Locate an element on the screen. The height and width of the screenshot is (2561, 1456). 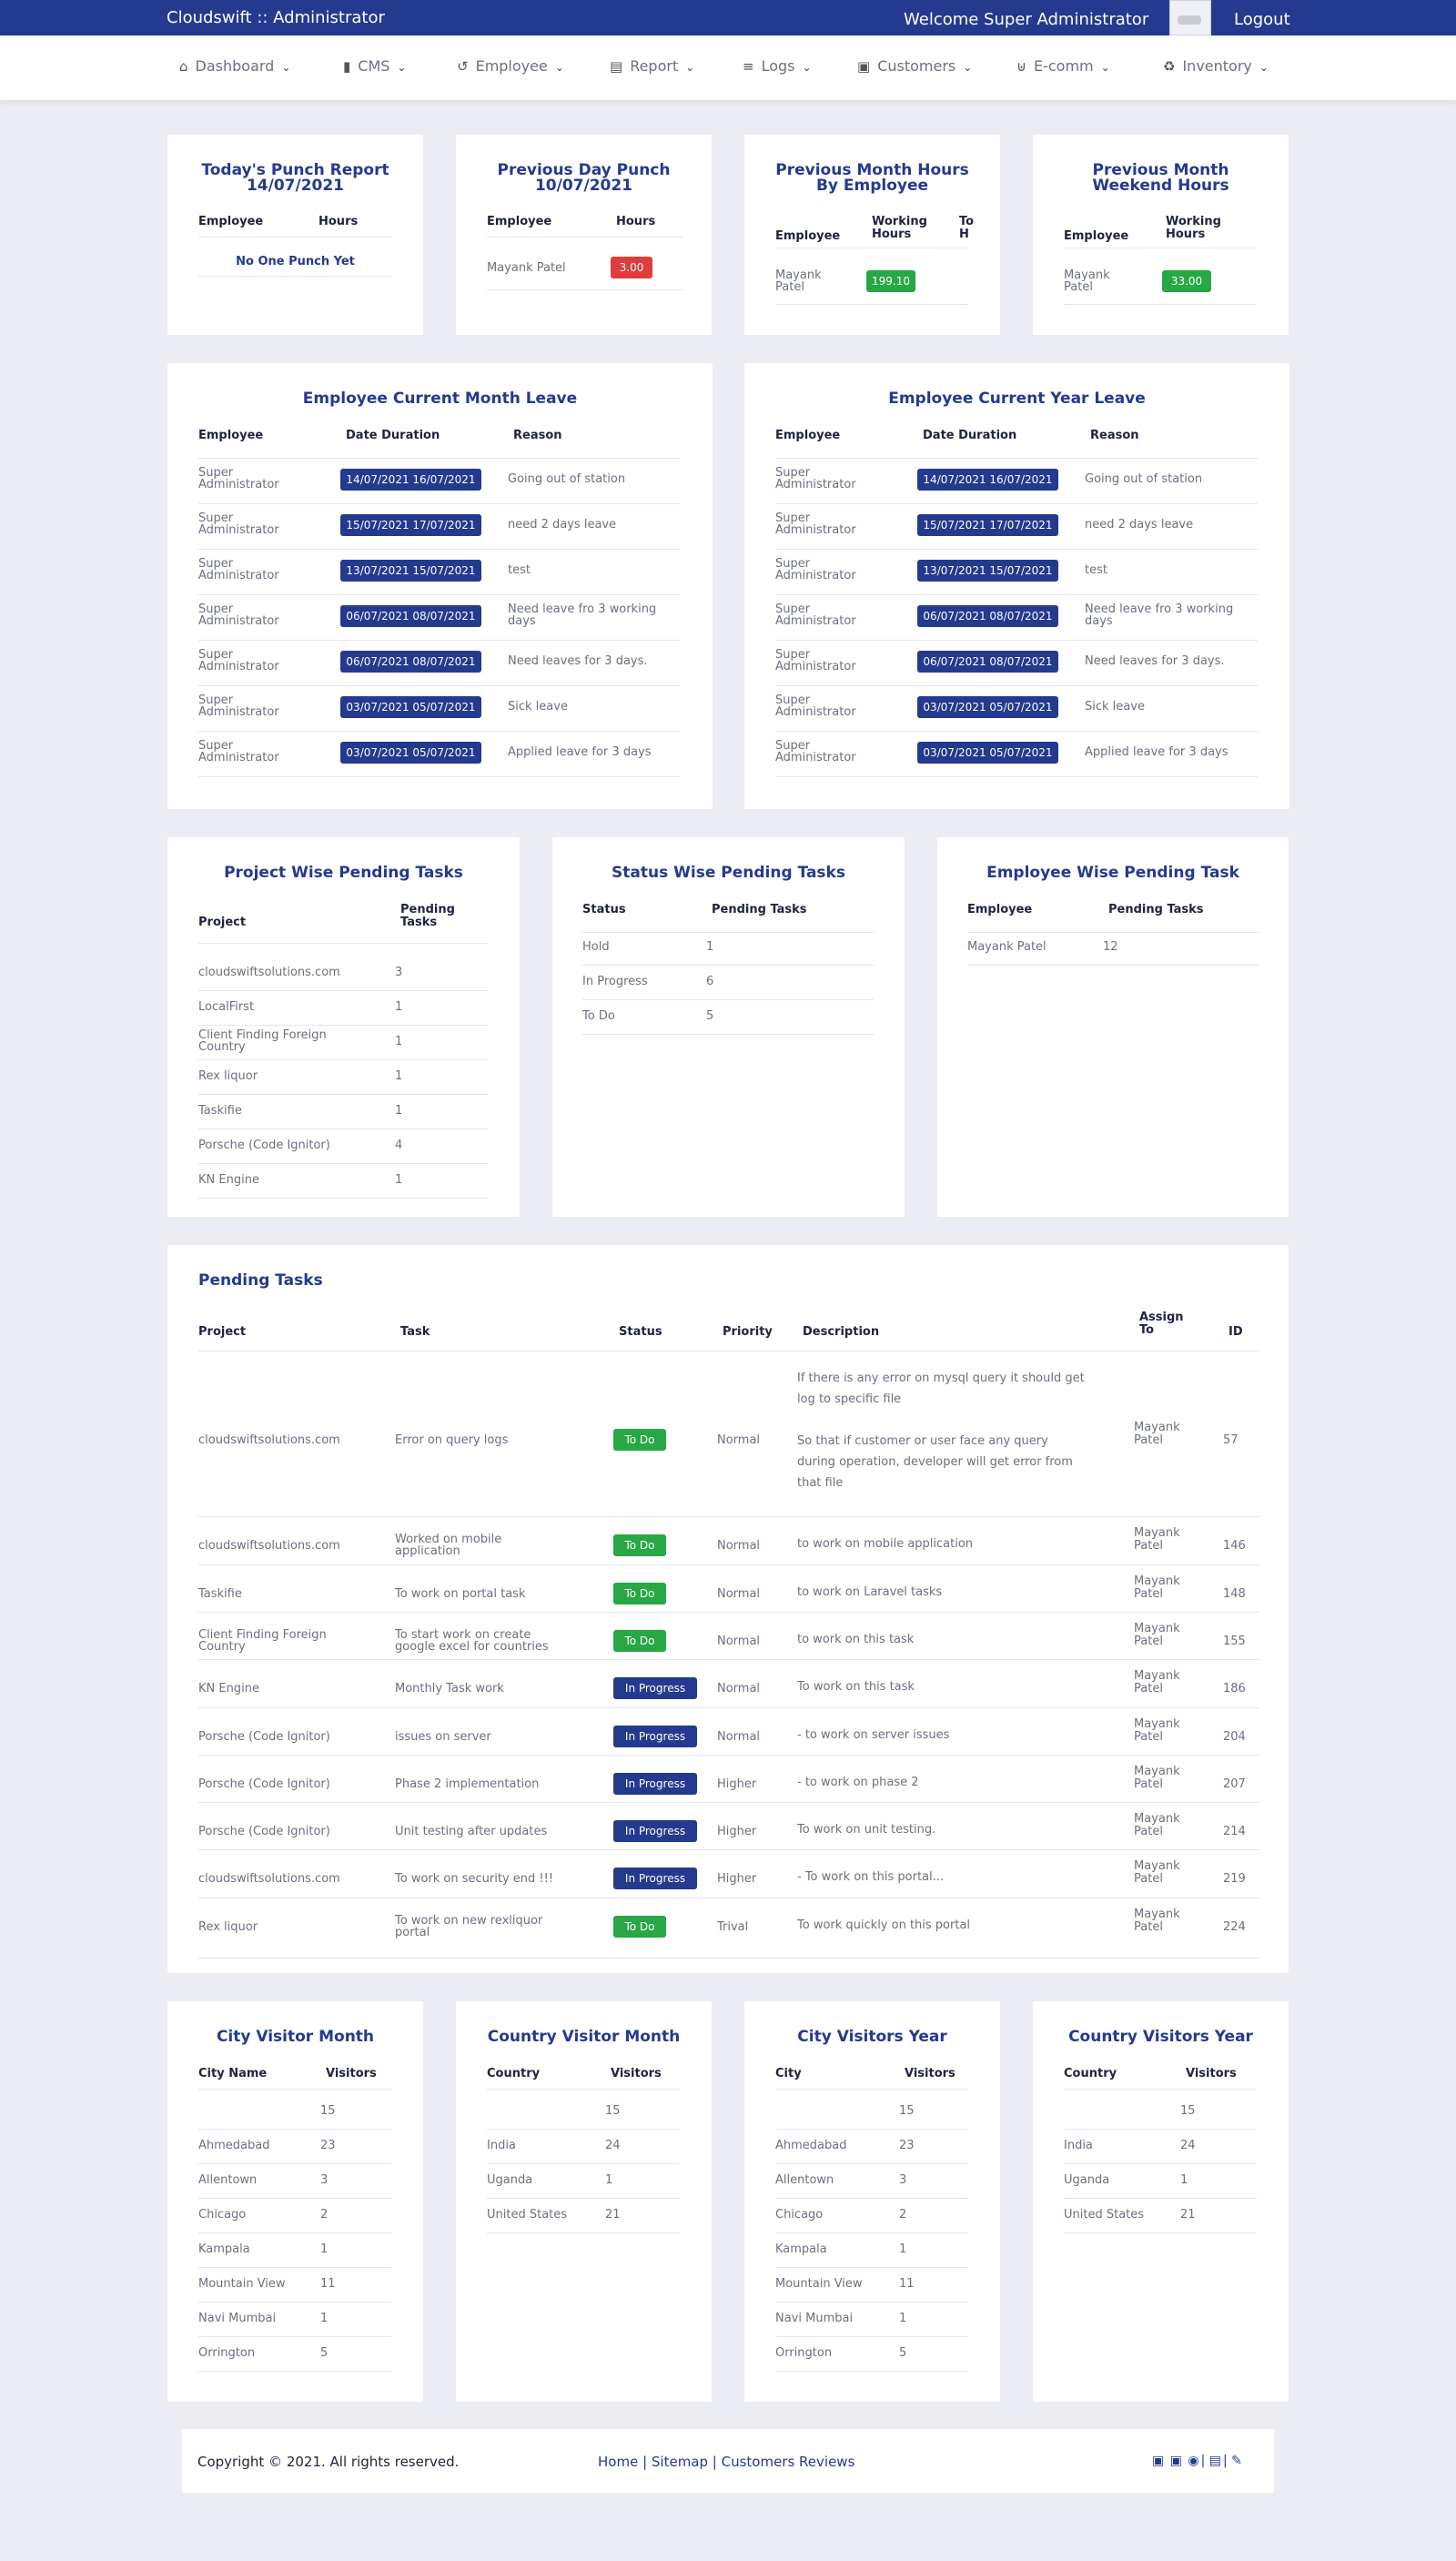
column-header: Country is located at coordinates (1091, 2073).